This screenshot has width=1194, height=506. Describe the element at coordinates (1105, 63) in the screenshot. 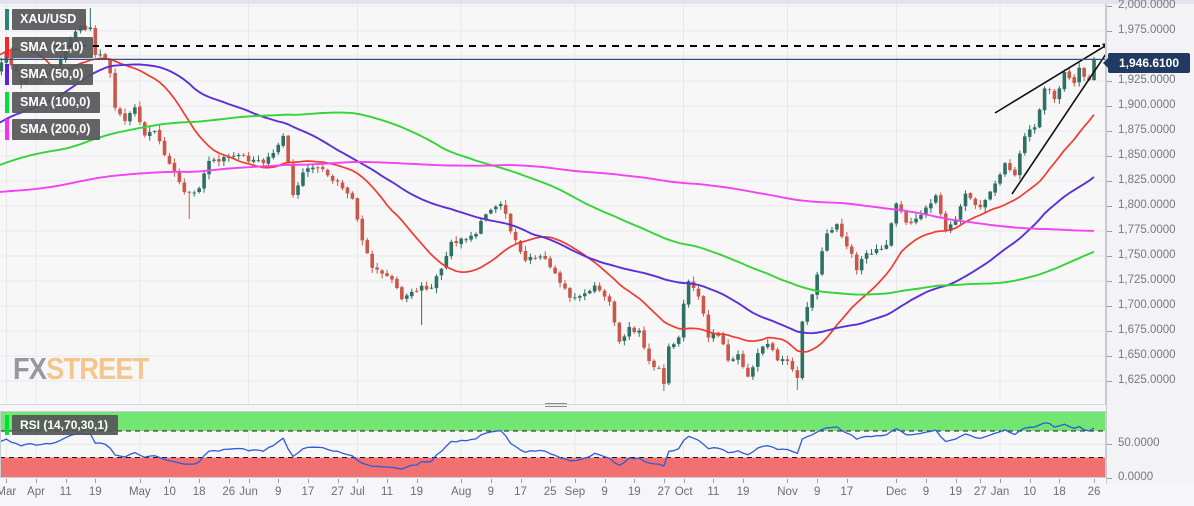

I see `price-notch-icon` at that location.